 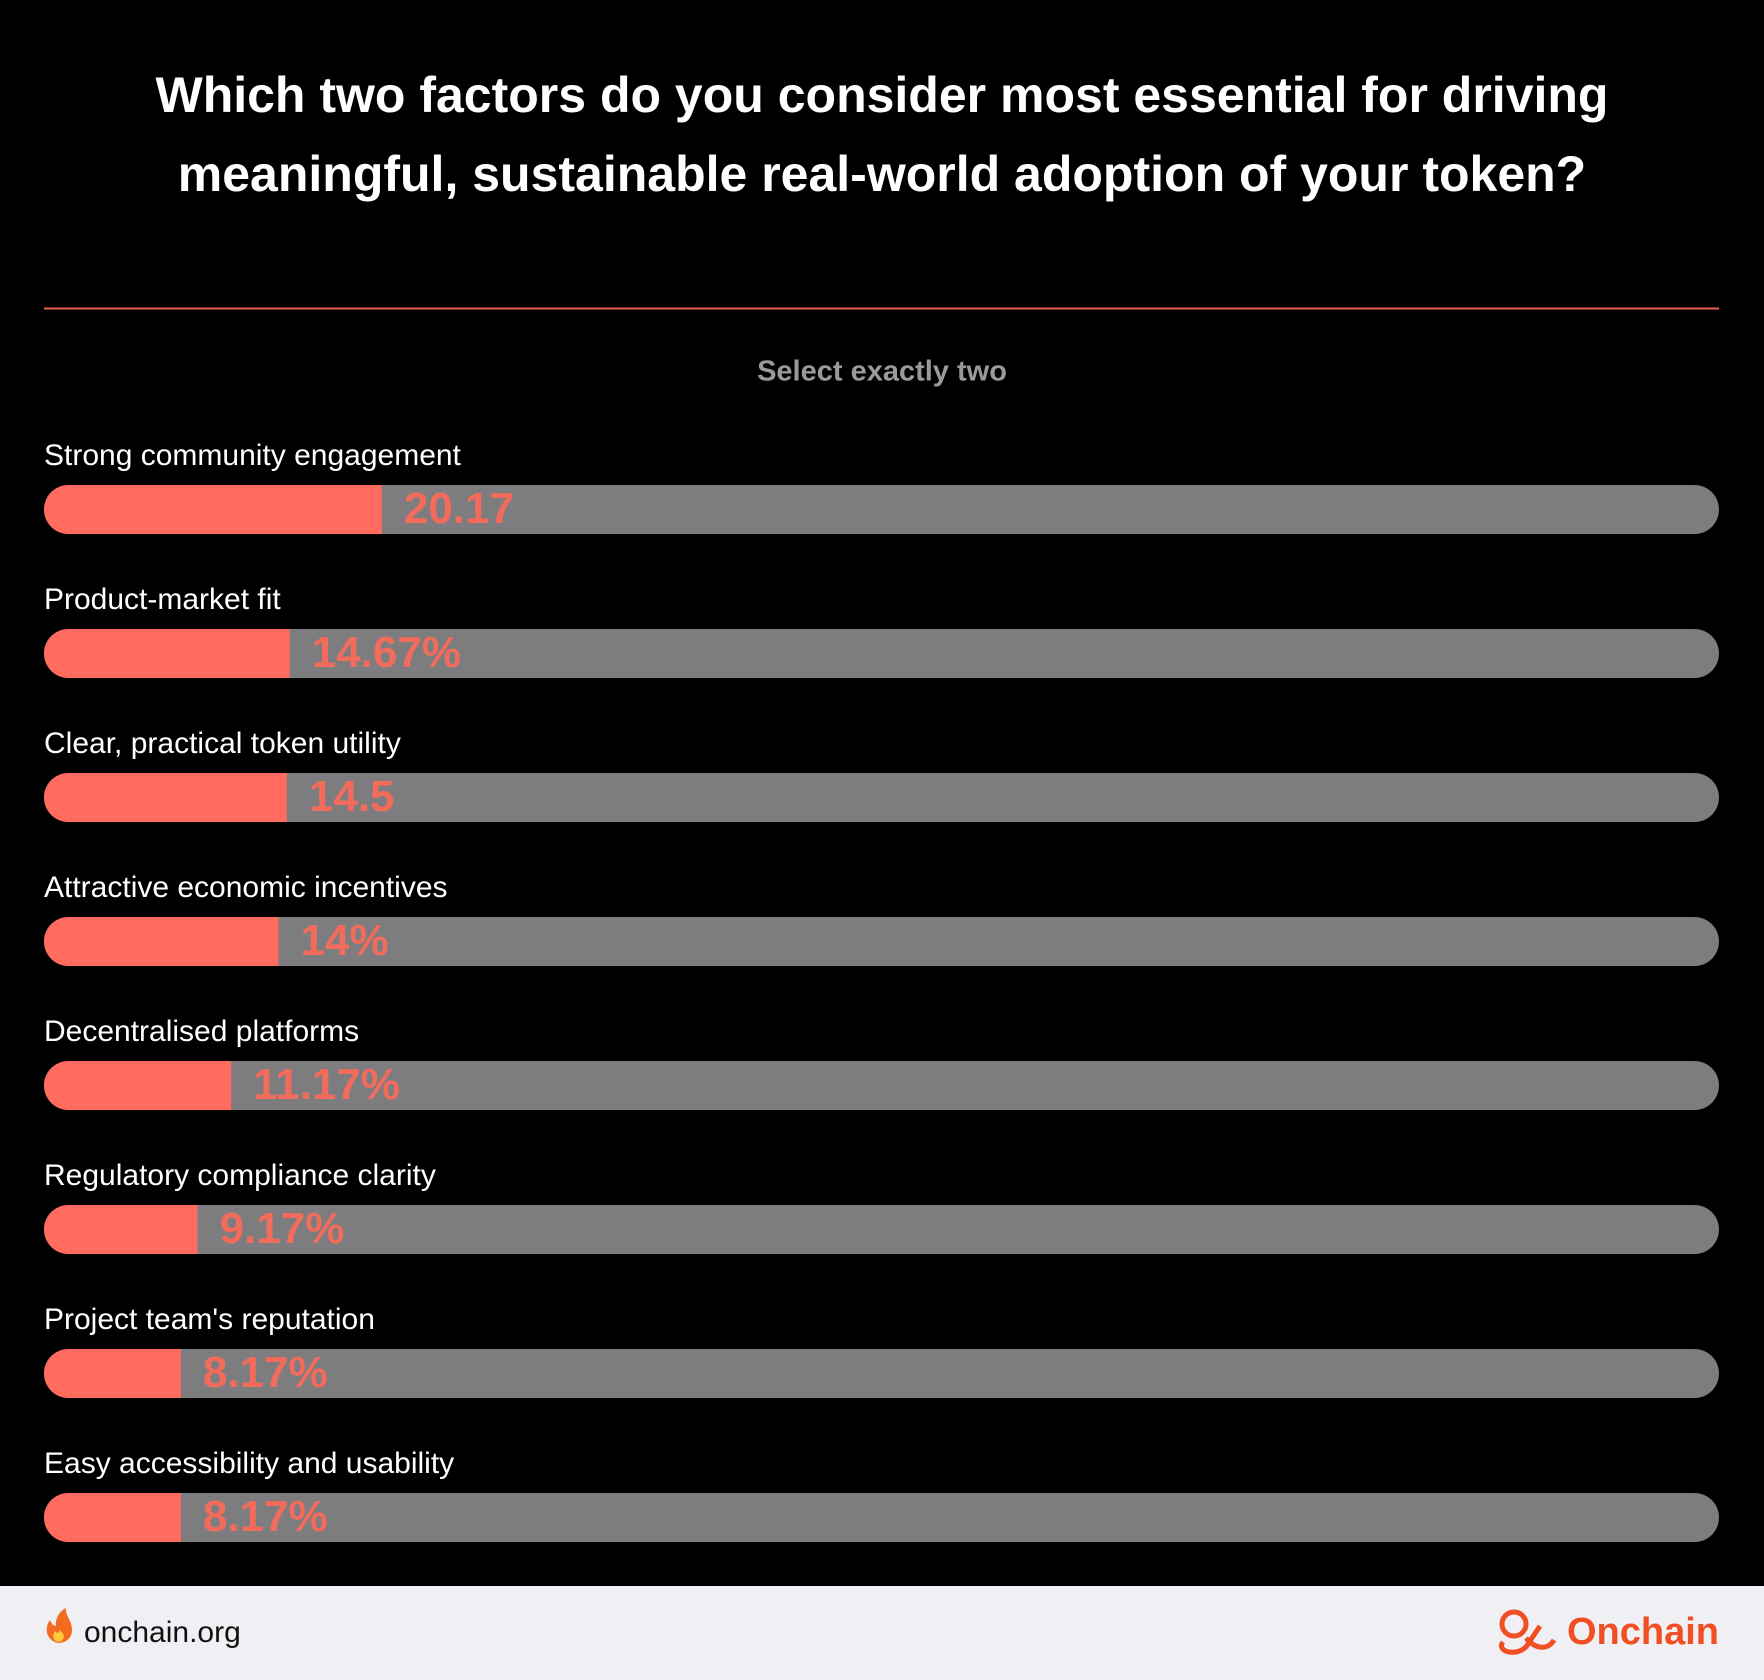 What do you see at coordinates (326, 1084) in the screenshot?
I see `value-label: 11.17%` at bounding box center [326, 1084].